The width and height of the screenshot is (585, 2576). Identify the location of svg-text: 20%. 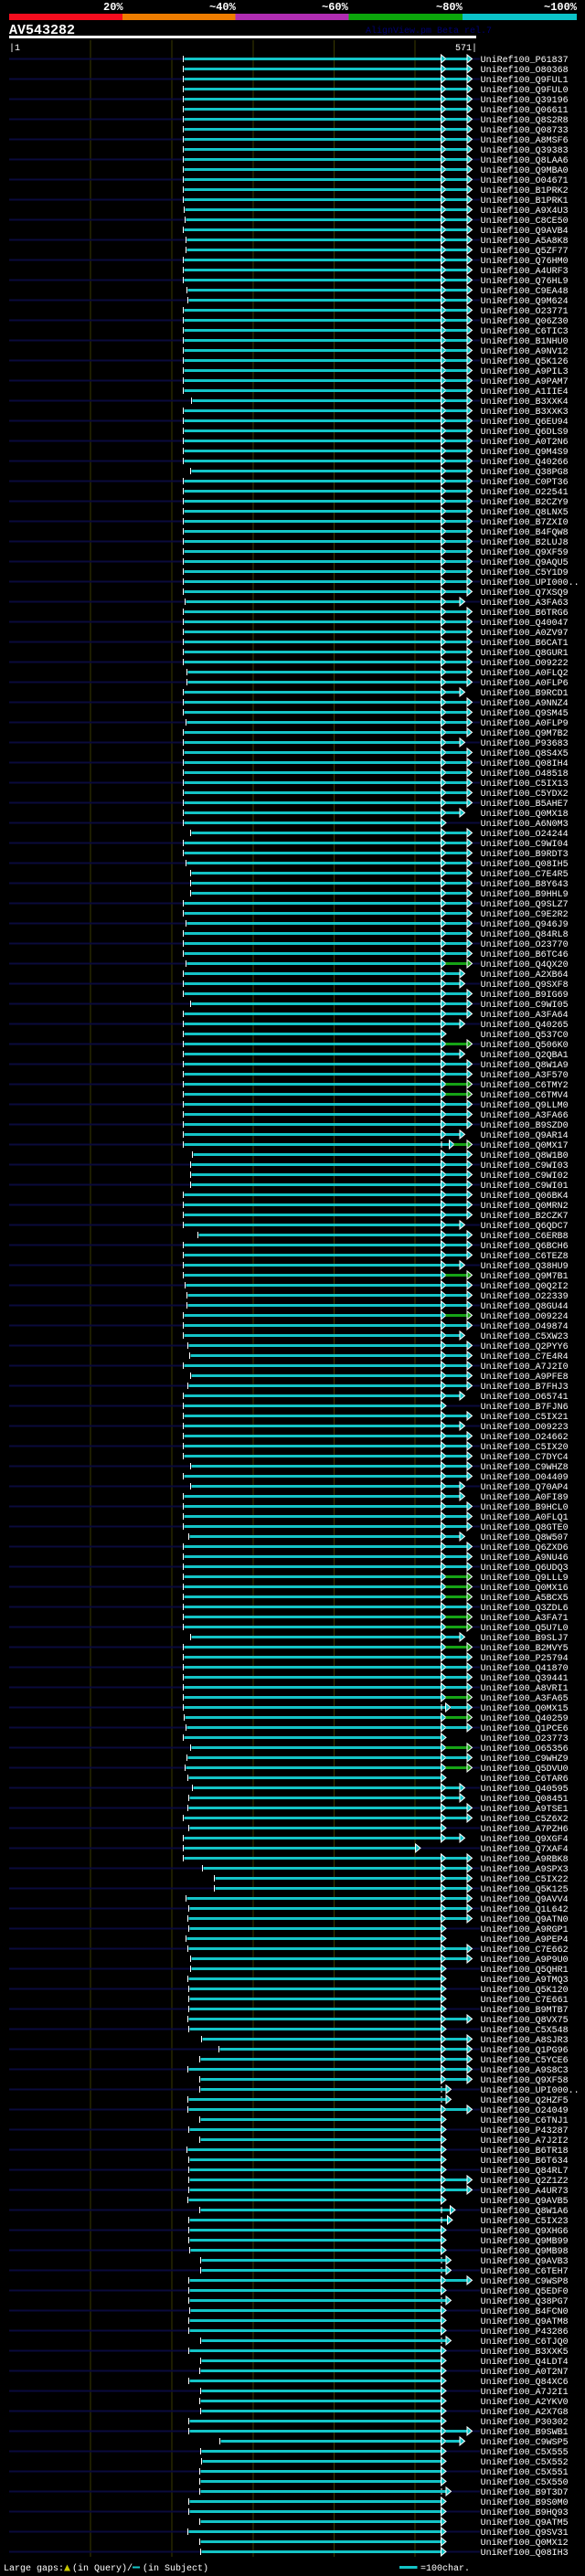
(113, 7).